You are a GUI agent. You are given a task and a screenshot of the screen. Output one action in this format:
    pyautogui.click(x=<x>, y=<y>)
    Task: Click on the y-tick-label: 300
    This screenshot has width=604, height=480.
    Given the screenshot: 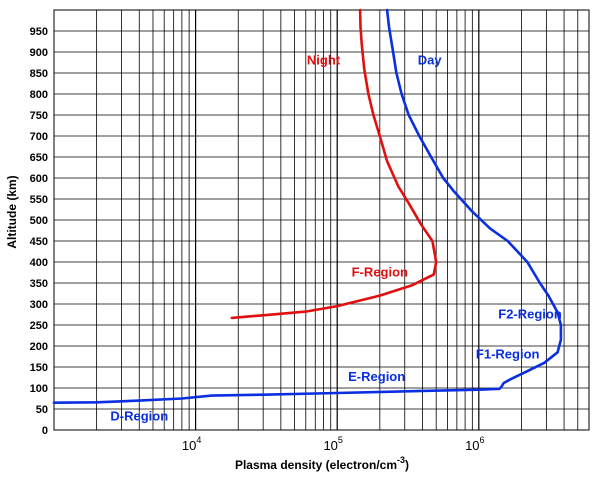 What is the action you would take?
    pyautogui.click(x=39, y=305)
    